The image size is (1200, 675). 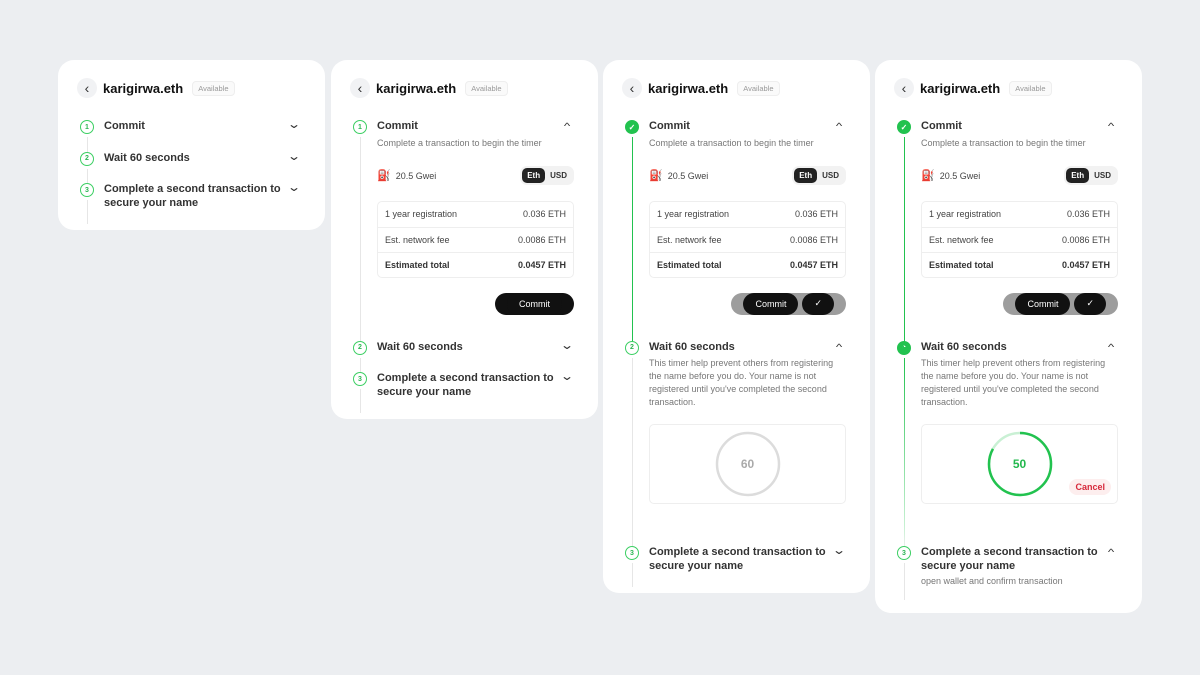 What do you see at coordinates (87, 127) in the screenshot?
I see `step-number: 1` at bounding box center [87, 127].